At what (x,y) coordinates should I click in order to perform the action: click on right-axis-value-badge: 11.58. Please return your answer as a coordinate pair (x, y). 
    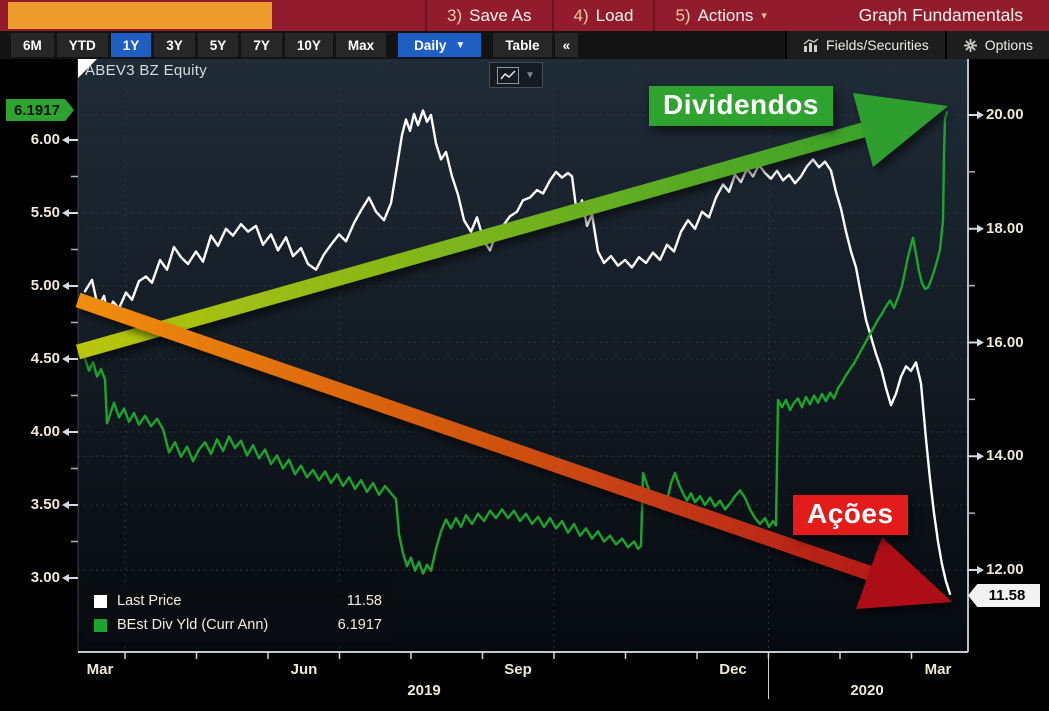
    Looking at the image, I should click on (1004, 595).